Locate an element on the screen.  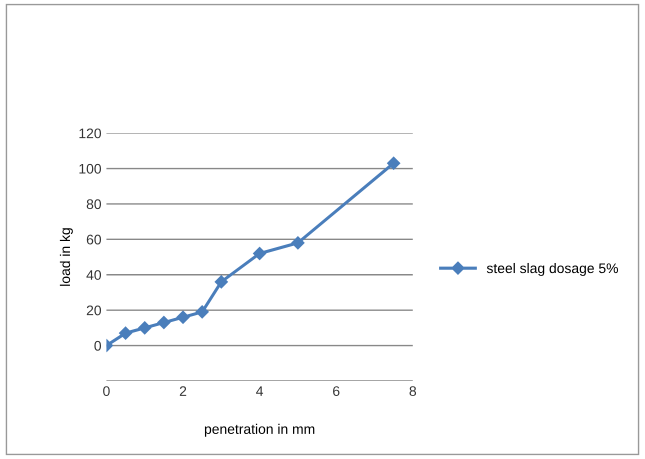
y-axis-title: load in kg is located at coordinates (66, 257).